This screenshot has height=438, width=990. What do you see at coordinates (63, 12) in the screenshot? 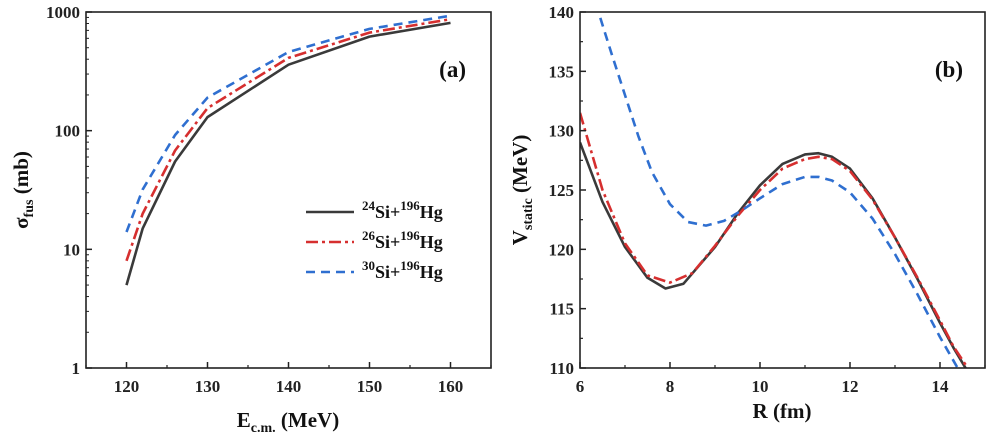
I see `y-tick-label: 1000` at bounding box center [63, 12].